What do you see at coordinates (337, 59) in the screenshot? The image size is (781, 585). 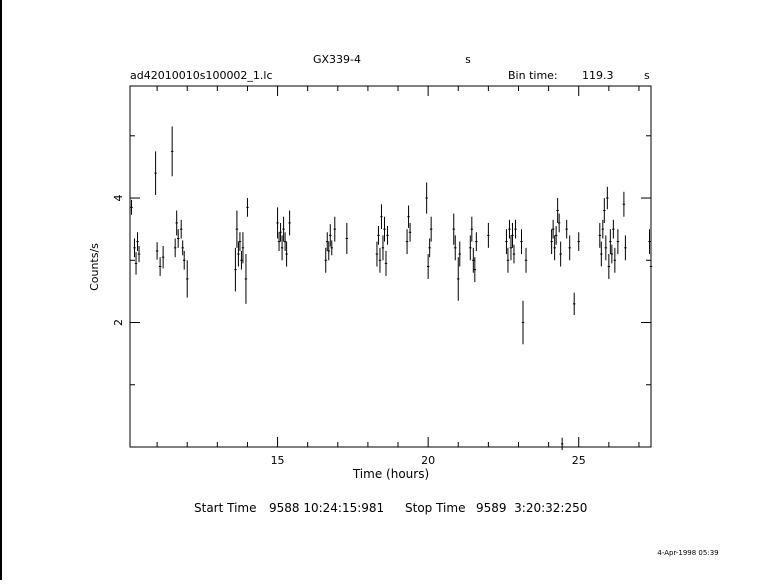 I see `object-name: GX339-4` at bounding box center [337, 59].